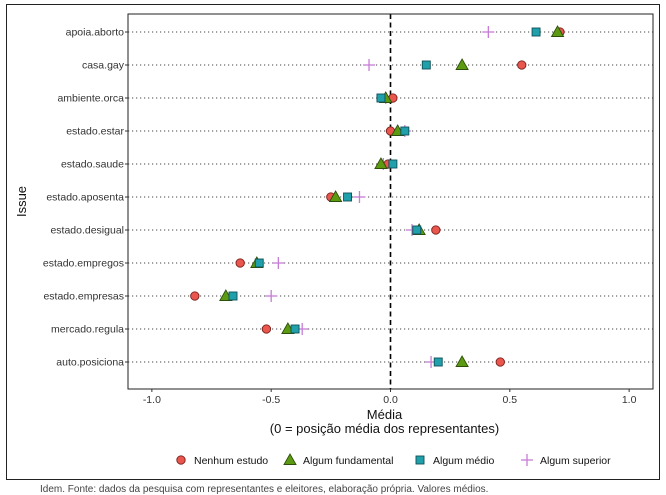 This screenshot has width=666, height=495. I want to click on y-tick-label: estado.desigual, so click(87, 231).